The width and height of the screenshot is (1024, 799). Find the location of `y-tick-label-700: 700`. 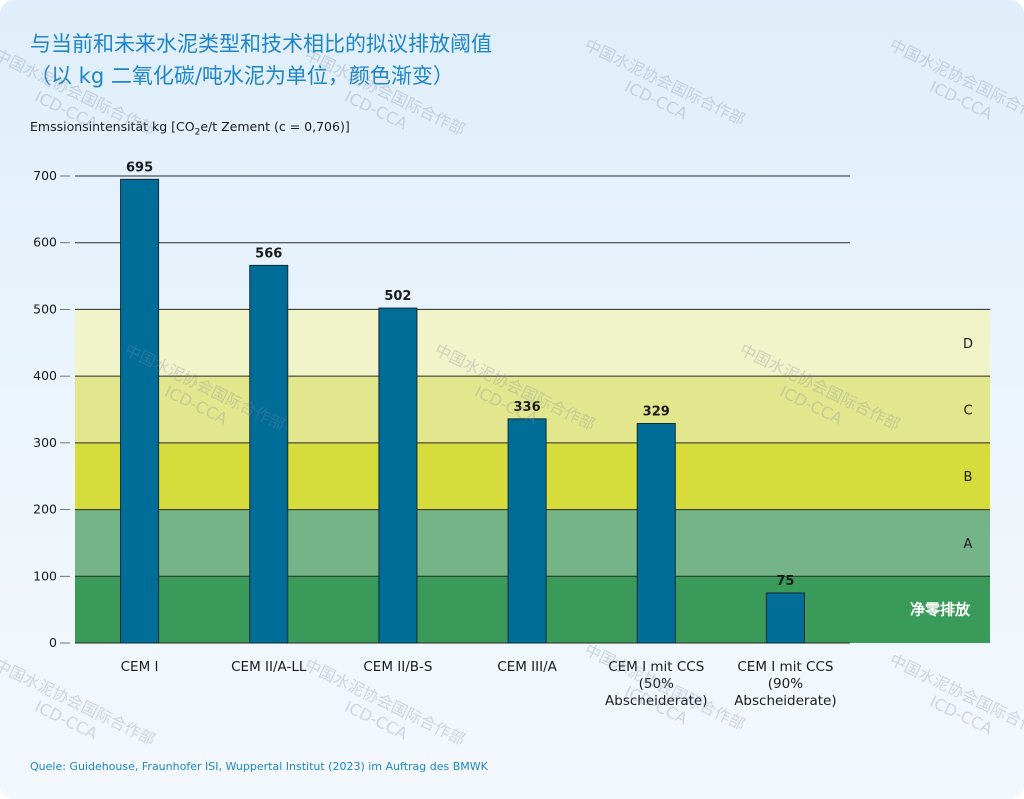

y-tick-label-700: 700 is located at coordinates (45, 175).